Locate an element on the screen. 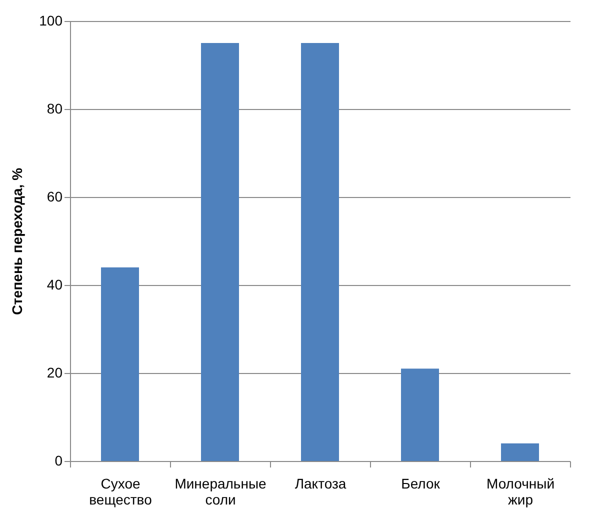  y-tick-label: 100 is located at coordinates (51, 20).